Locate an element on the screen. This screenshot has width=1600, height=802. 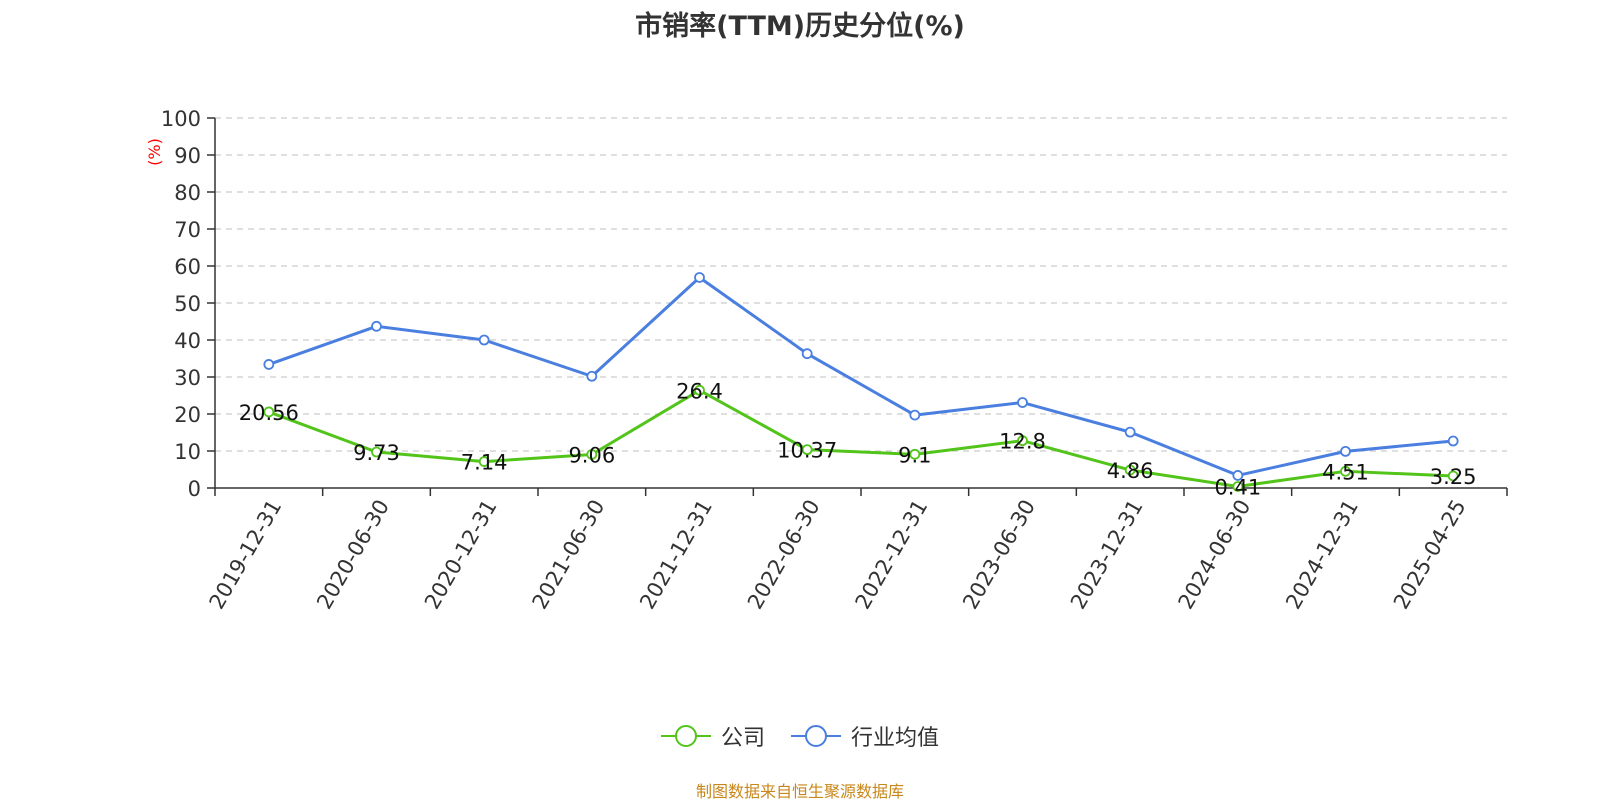
data-label-company: 9.73 is located at coordinates (376, 453).